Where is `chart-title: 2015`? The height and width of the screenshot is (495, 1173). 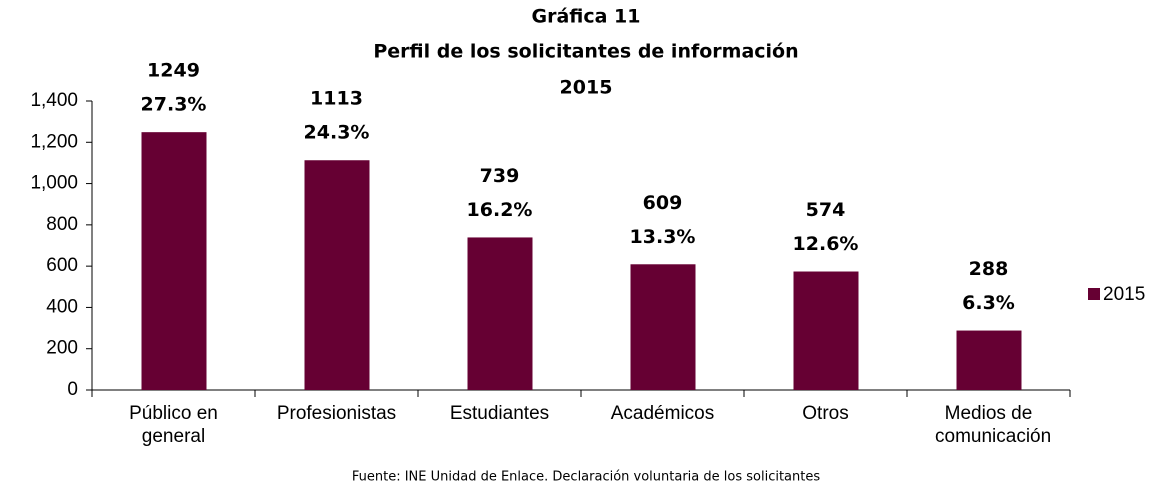 chart-title: 2015 is located at coordinates (586, 88).